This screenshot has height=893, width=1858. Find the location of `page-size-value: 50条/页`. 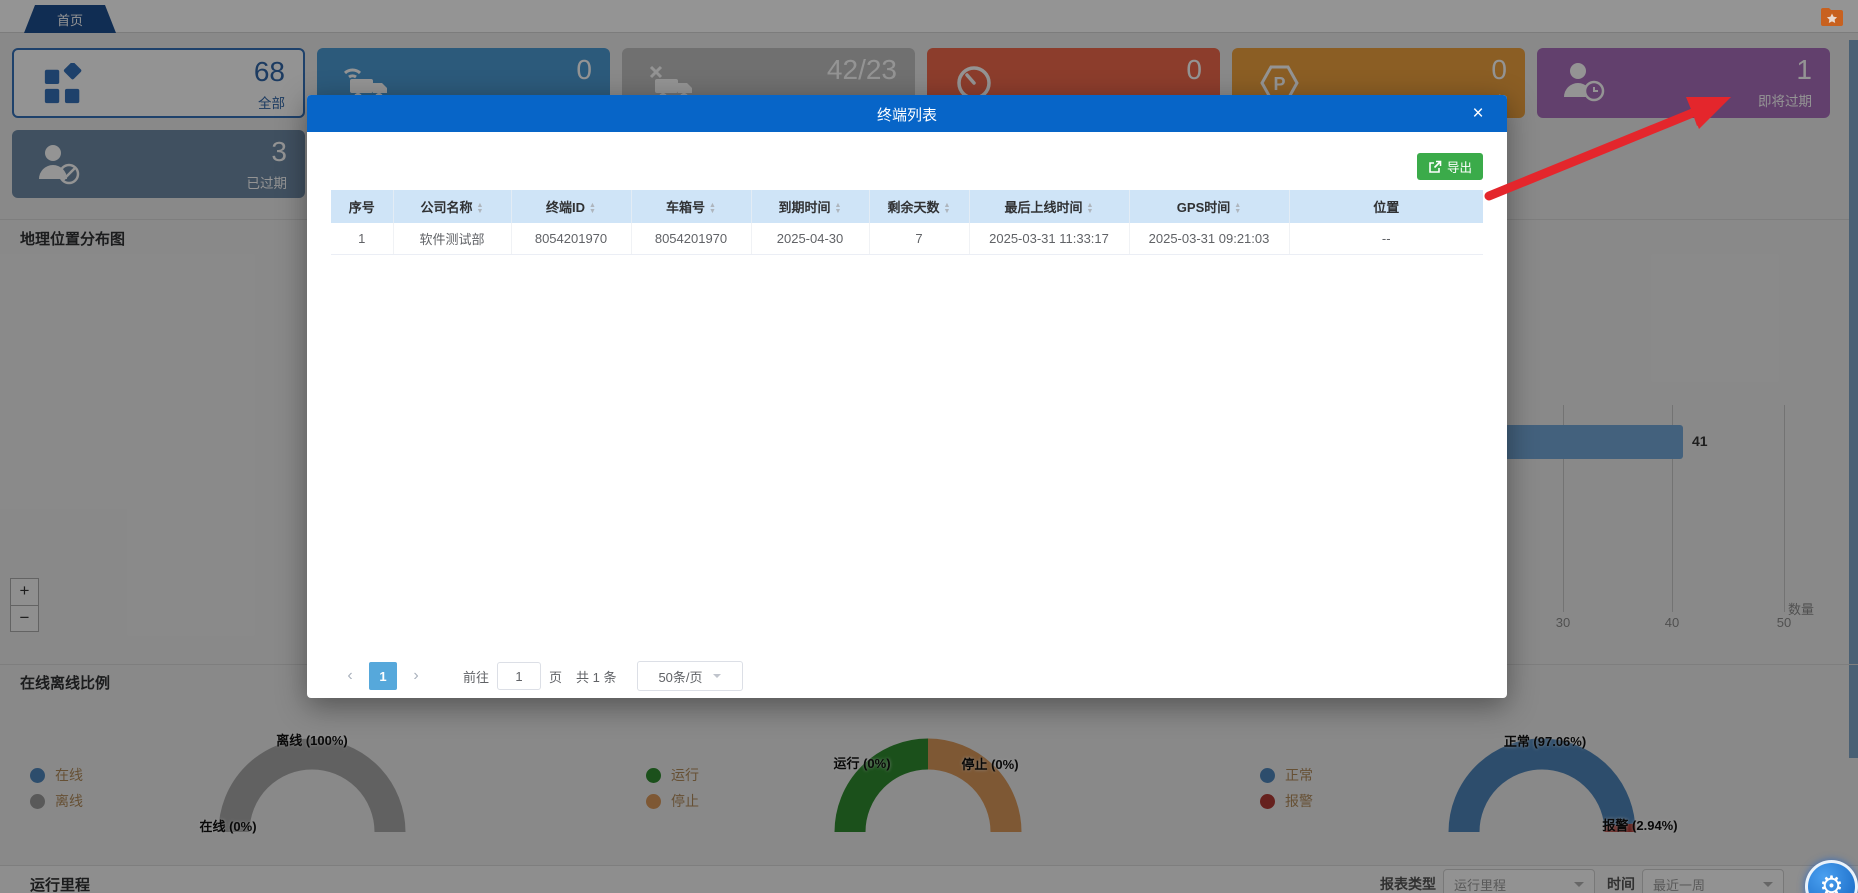

page-size-value: 50条/页 is located at coordinates (680, 677).